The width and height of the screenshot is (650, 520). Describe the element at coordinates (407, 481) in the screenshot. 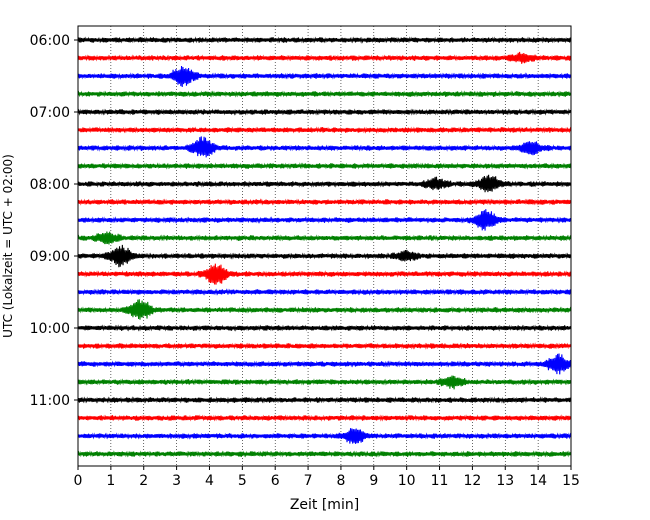

I see `x-tick-label: 10` at that location.